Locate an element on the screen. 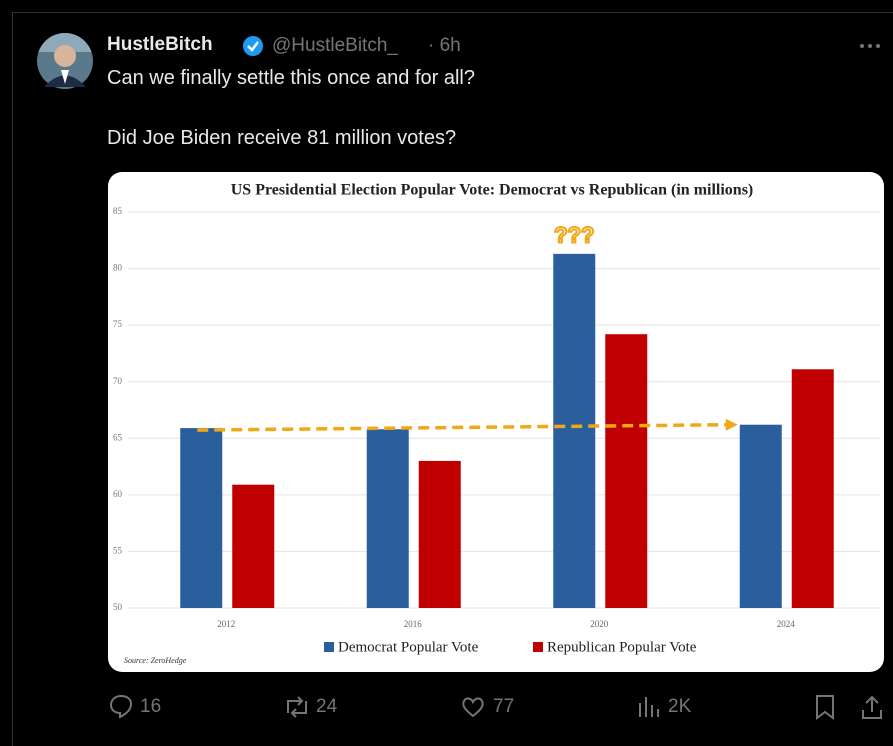 This screenshot has height=746, width=893. legend-label: Democrat Popular Vote is located at coordinates (408, 647).